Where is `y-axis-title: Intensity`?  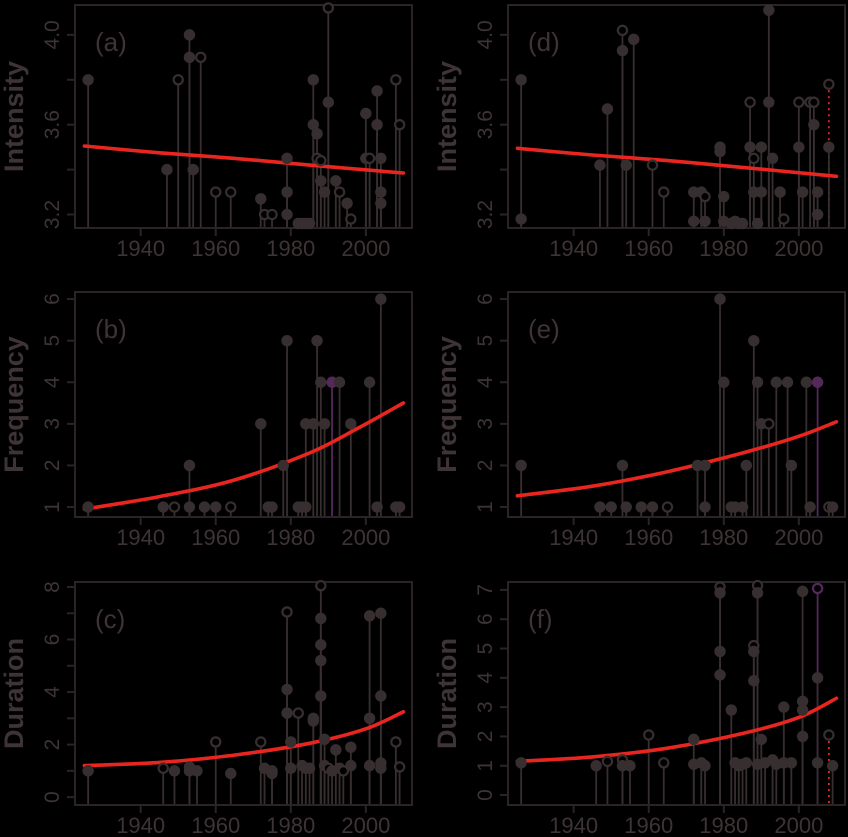
y-axis-title: Intensity is located at coordinates (447, 116).